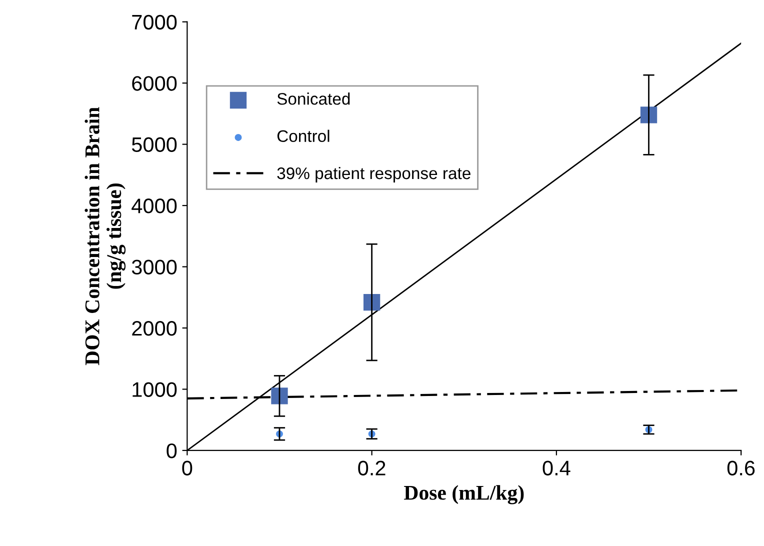  What do you see at coordinates (154, 144) in the screenshot?
I see `y-tick-label: 5000` at bounding box center [154, 144].